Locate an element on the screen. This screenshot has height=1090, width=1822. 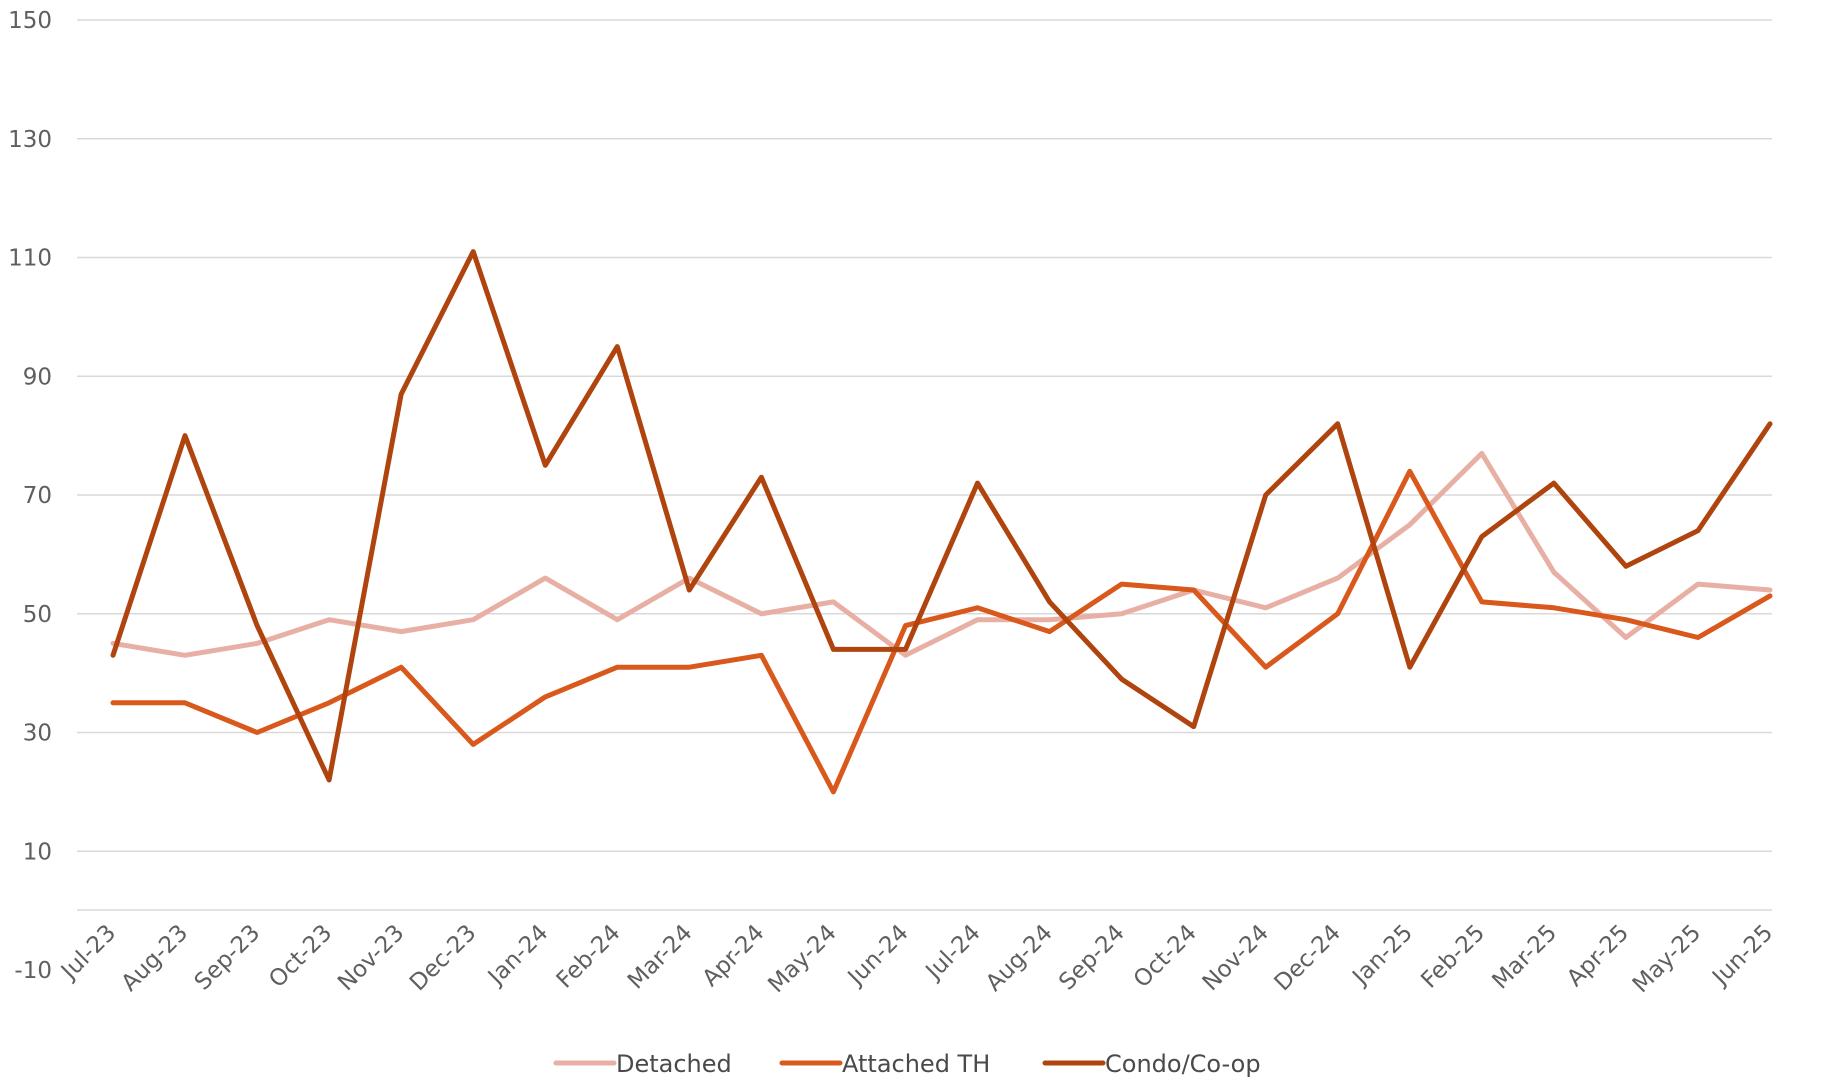
x-tick-label: Sep-23 is located at coordinates (228, 958).